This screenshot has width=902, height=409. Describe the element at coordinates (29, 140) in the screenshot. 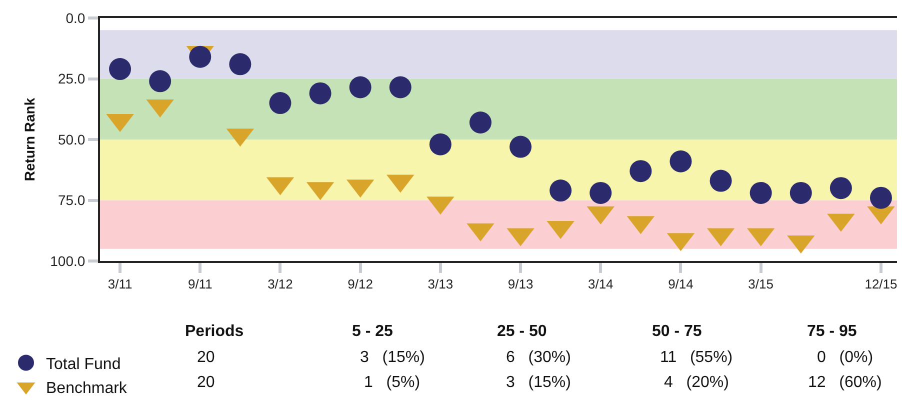

I see `y-axis-title: Return Rank` at that location.